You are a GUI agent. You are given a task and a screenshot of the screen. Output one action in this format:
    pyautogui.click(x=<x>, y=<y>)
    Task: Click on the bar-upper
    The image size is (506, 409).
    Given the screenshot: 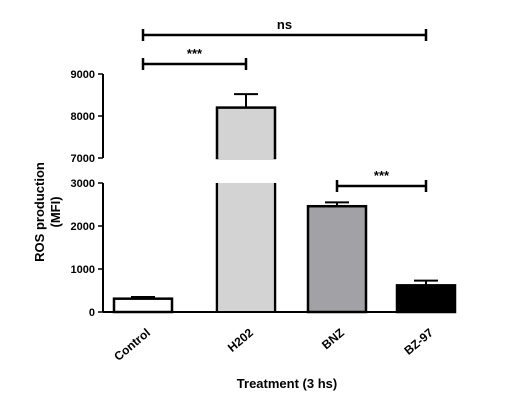 What is the action you would take?
    pyautogui.click(x=246, y=133)
    